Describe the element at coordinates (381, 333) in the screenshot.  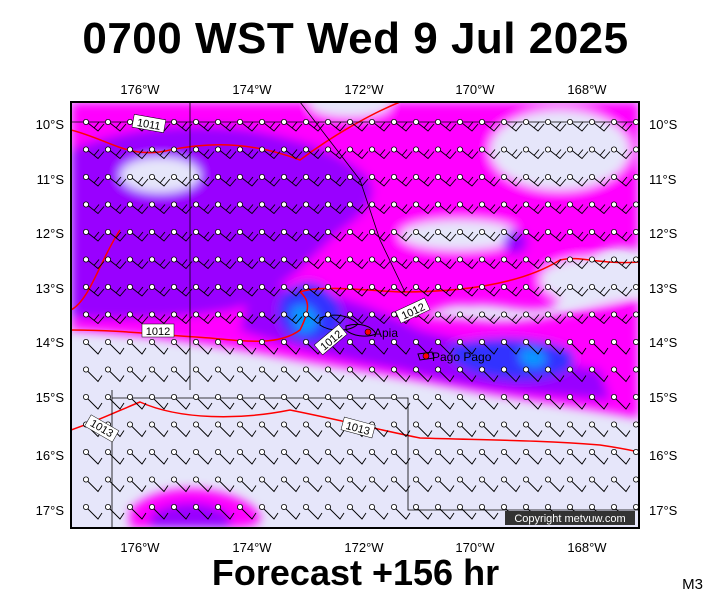
I see `place-apia: Apia` at that location.